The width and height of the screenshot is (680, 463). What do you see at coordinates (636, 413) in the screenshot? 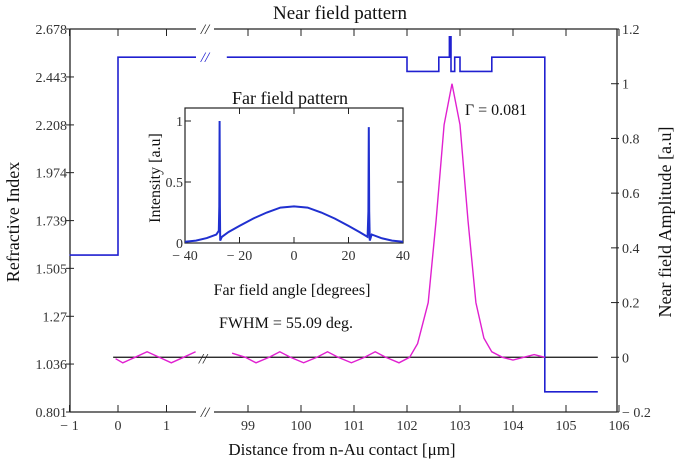
I see `y2-tick-label: − 0.2` at bounding box center [636, 413].